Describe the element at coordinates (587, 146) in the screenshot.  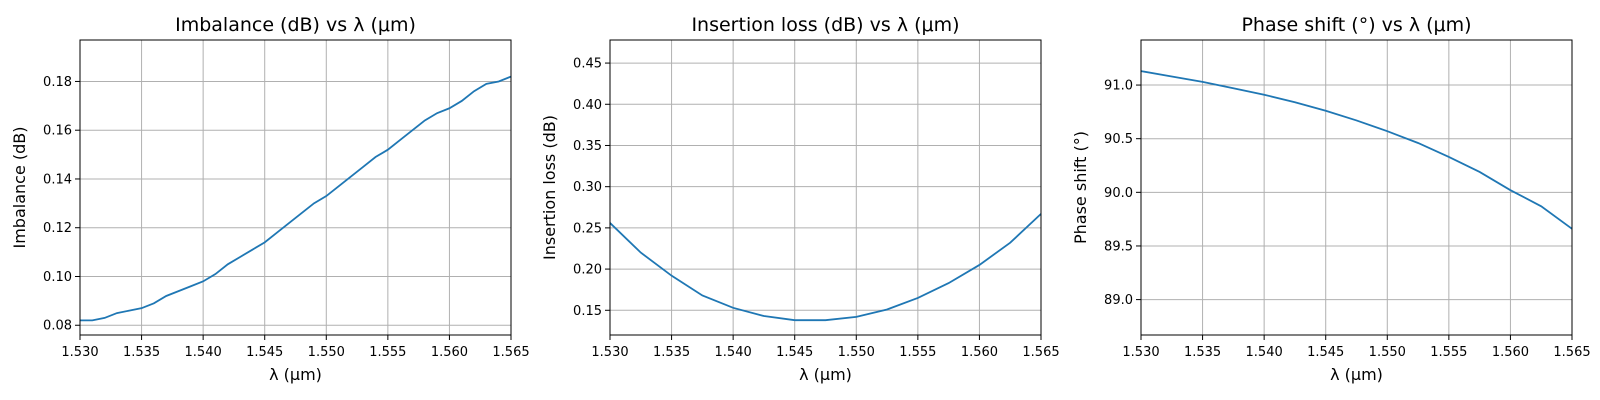
I see `y-tick-label: 0.35` at that location.